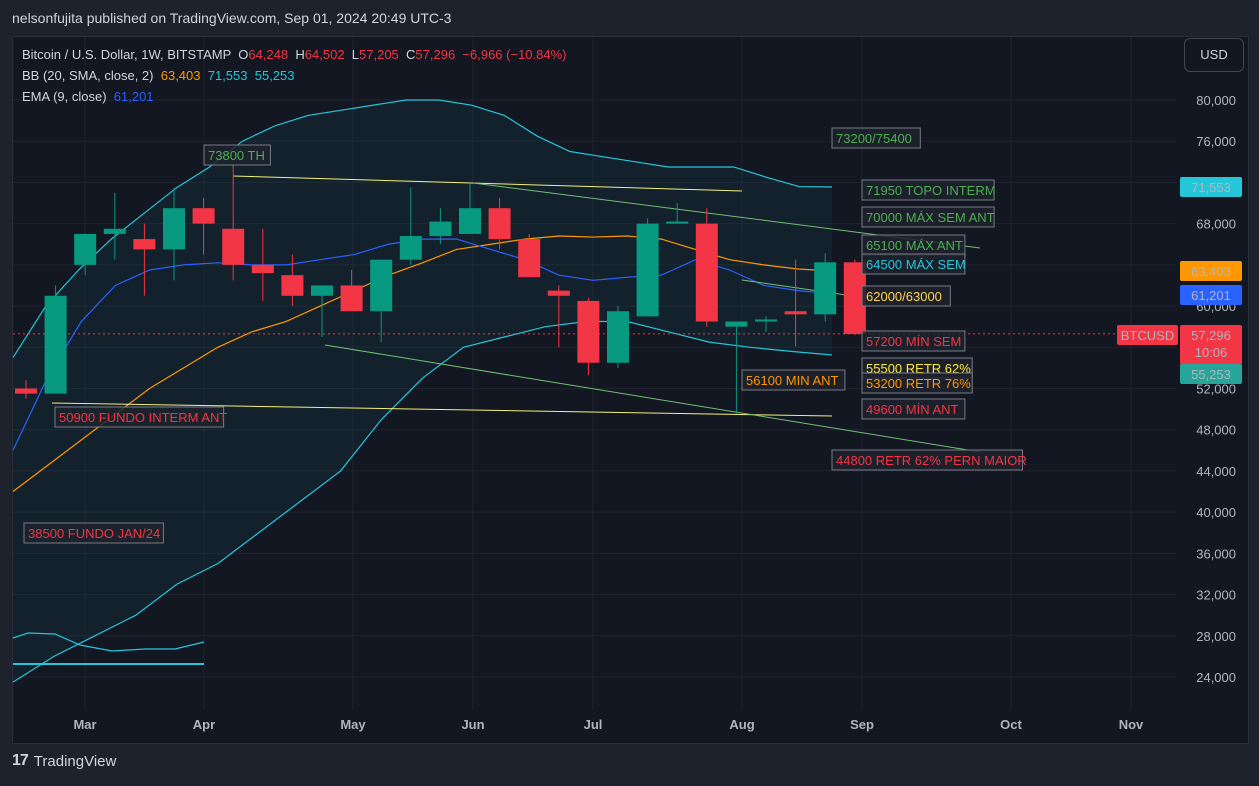  Describe the element at coordinates (1214, 55) in the screenshot. I see `currency-button: USD` at that location.